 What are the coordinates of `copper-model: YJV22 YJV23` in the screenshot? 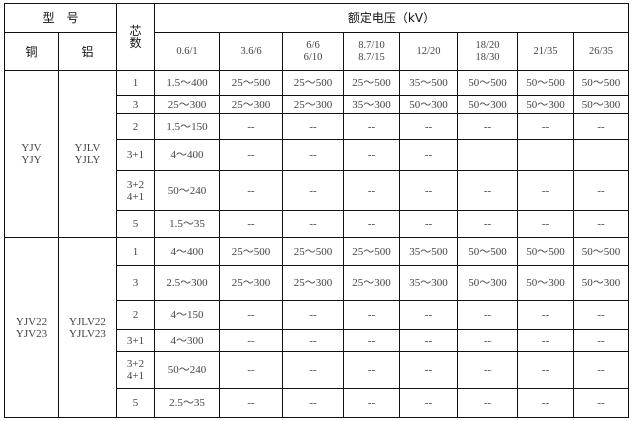 It's located at (31, 327).